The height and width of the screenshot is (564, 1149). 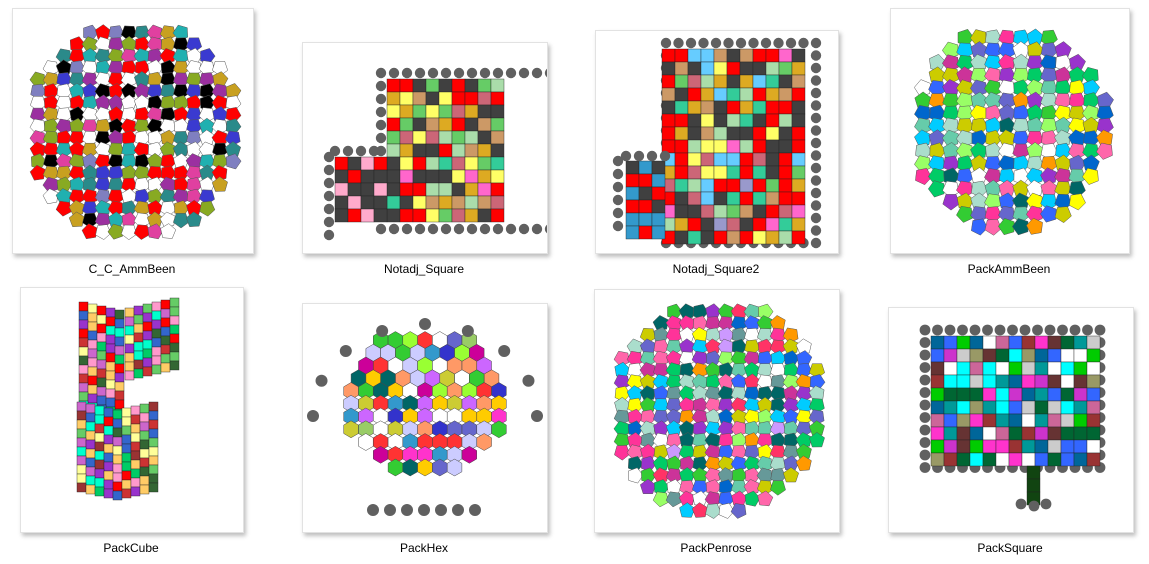 What do you see at coordinates (424, 548) in the screenshot?
I see `file-name: PackHex` at bounding box center [424, 548].